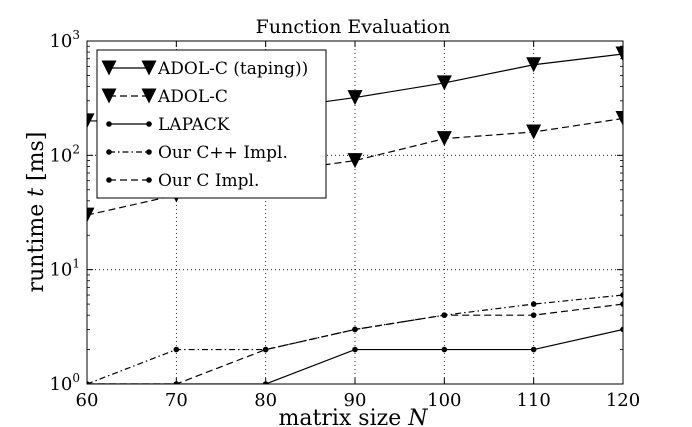 This screenshot has width=692, height=427. Describe the element at coordinates (87, 400) in the screenshot. I see `x-tick-label: 60` at that location.